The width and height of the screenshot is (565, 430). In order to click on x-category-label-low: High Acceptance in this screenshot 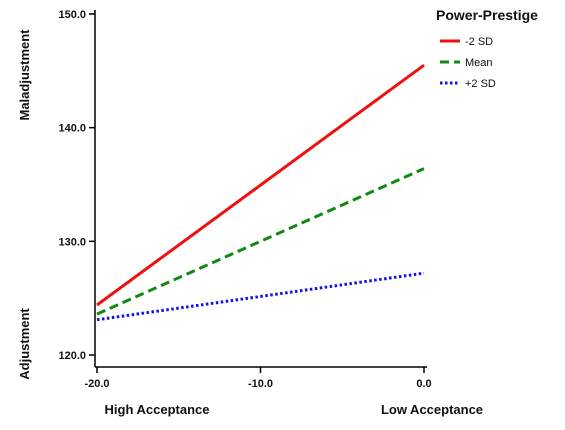, I will do `click(157, 409)`.